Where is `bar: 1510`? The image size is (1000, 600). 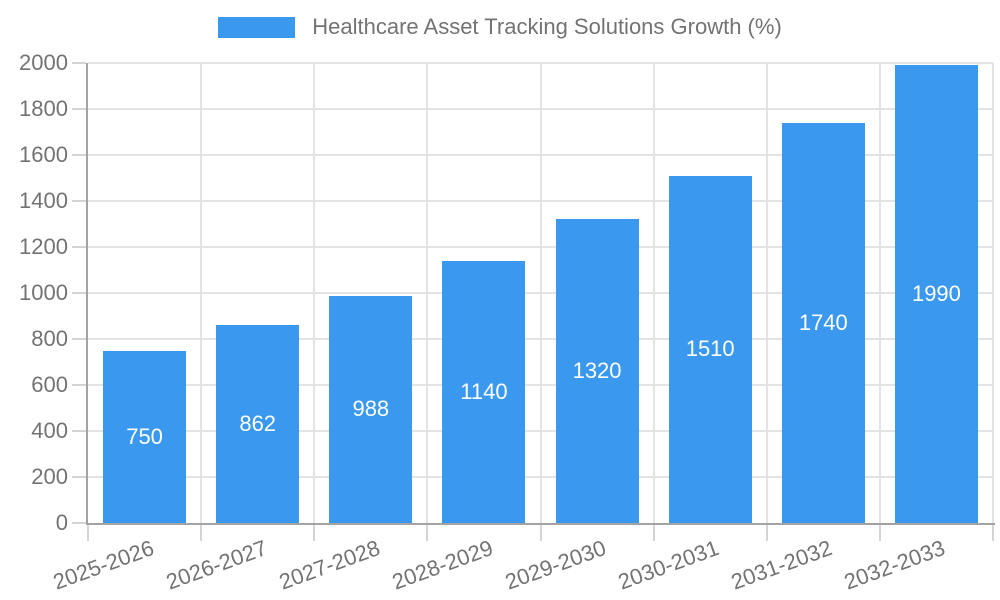 bar: 1510 is located at coordinates (710, 349).